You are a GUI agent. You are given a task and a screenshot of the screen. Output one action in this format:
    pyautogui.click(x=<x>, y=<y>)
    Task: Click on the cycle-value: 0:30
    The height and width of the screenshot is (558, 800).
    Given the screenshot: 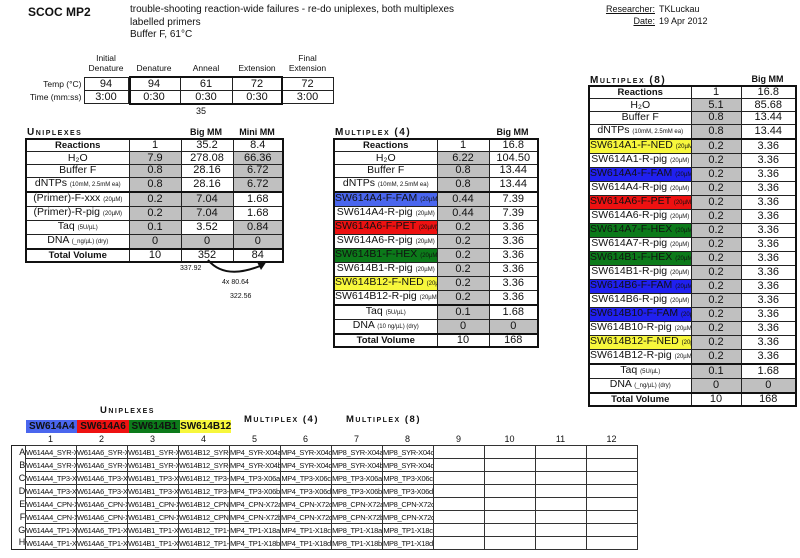 What is the action you would take?
    pyautogui.click(x=257, y=97)
    